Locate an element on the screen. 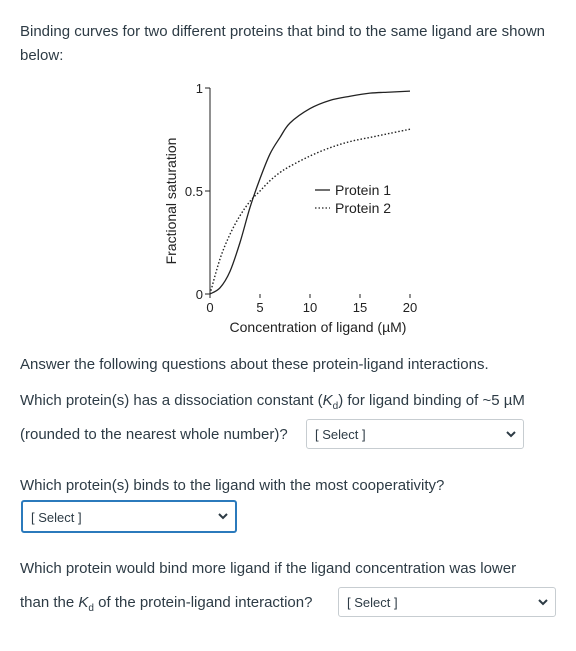 The width and height of the screenshot is (576, 651). question-1-text-line2: (rounded to the nearest whole number)? is located at coordinates (154, 434).